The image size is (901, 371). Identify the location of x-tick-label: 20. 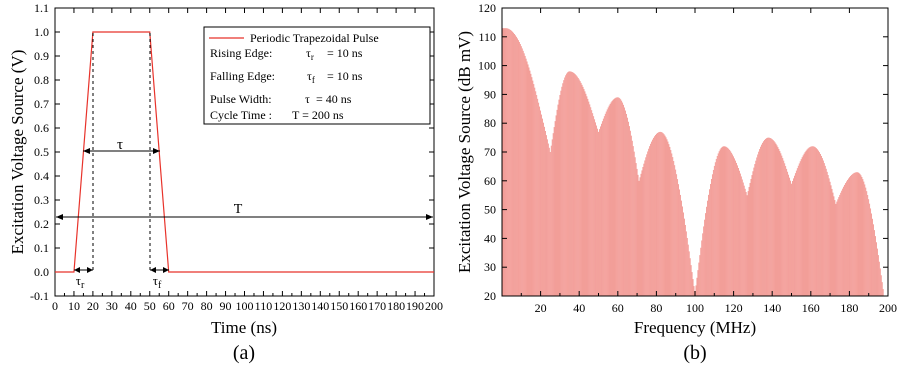
(541, 308).